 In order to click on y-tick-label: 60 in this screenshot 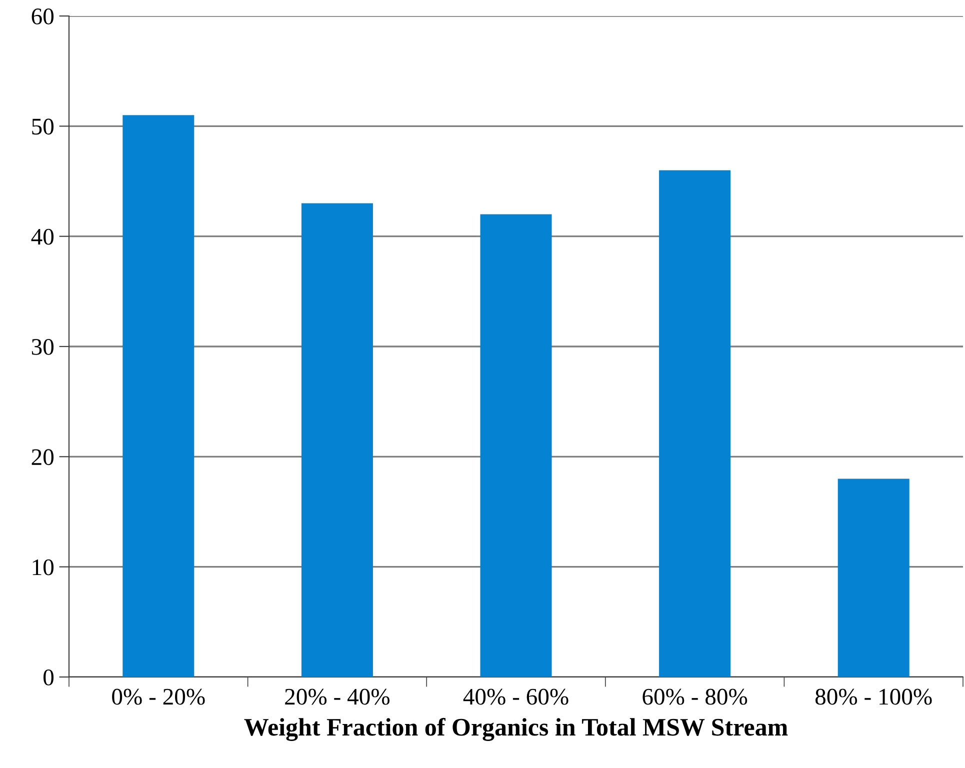, I will do `click(43, 16)`.